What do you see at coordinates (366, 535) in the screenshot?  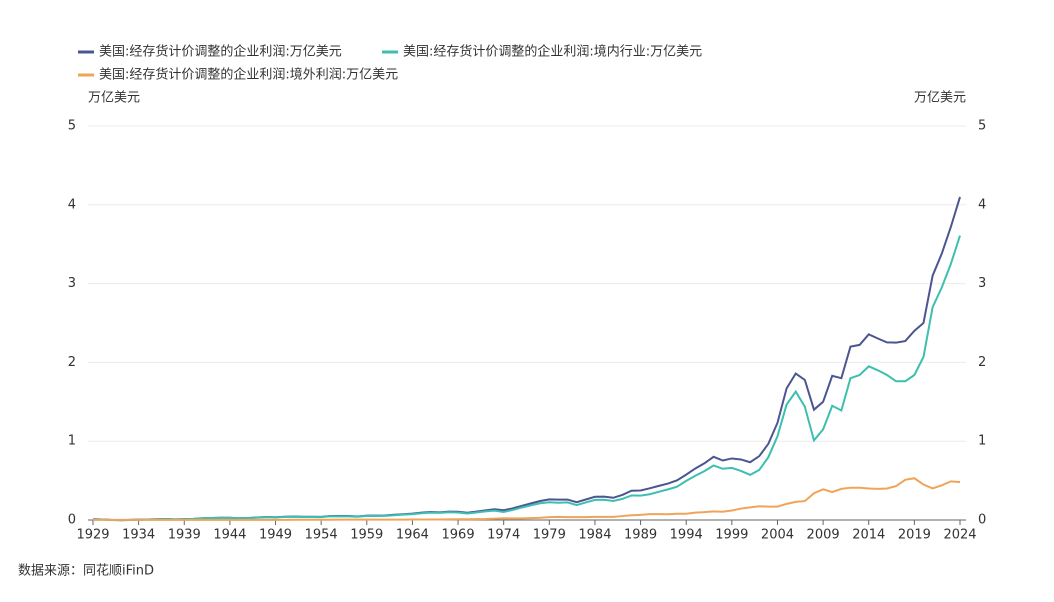 I see `x-tick-label: 1959` at bounding box center [366, 535].